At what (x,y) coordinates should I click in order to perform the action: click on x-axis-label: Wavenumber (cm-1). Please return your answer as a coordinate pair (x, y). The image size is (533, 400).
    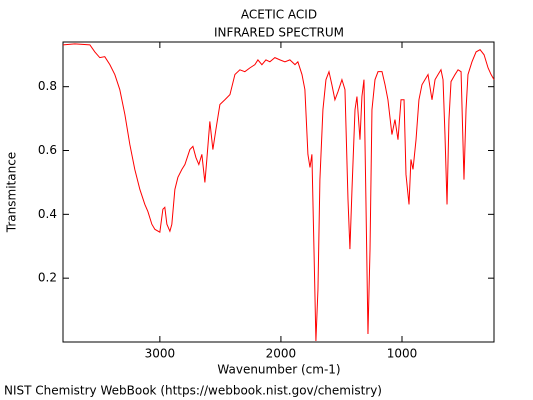
    Looking at the image, I should click on (278, 370).